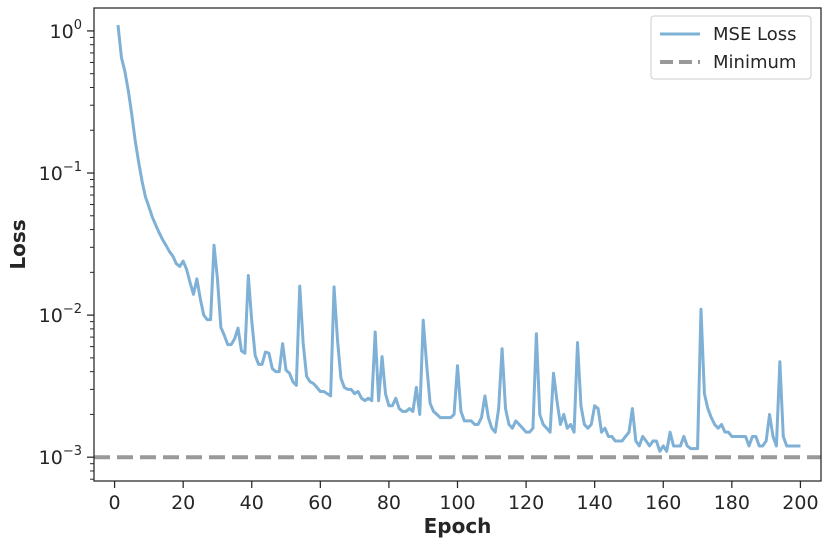 The height and width of the screenshot is (545, 830). What do you see at coordinates (526, 503) in the screenshot?
I see `x-tick-label: 120` at bounding box center [526, 503].